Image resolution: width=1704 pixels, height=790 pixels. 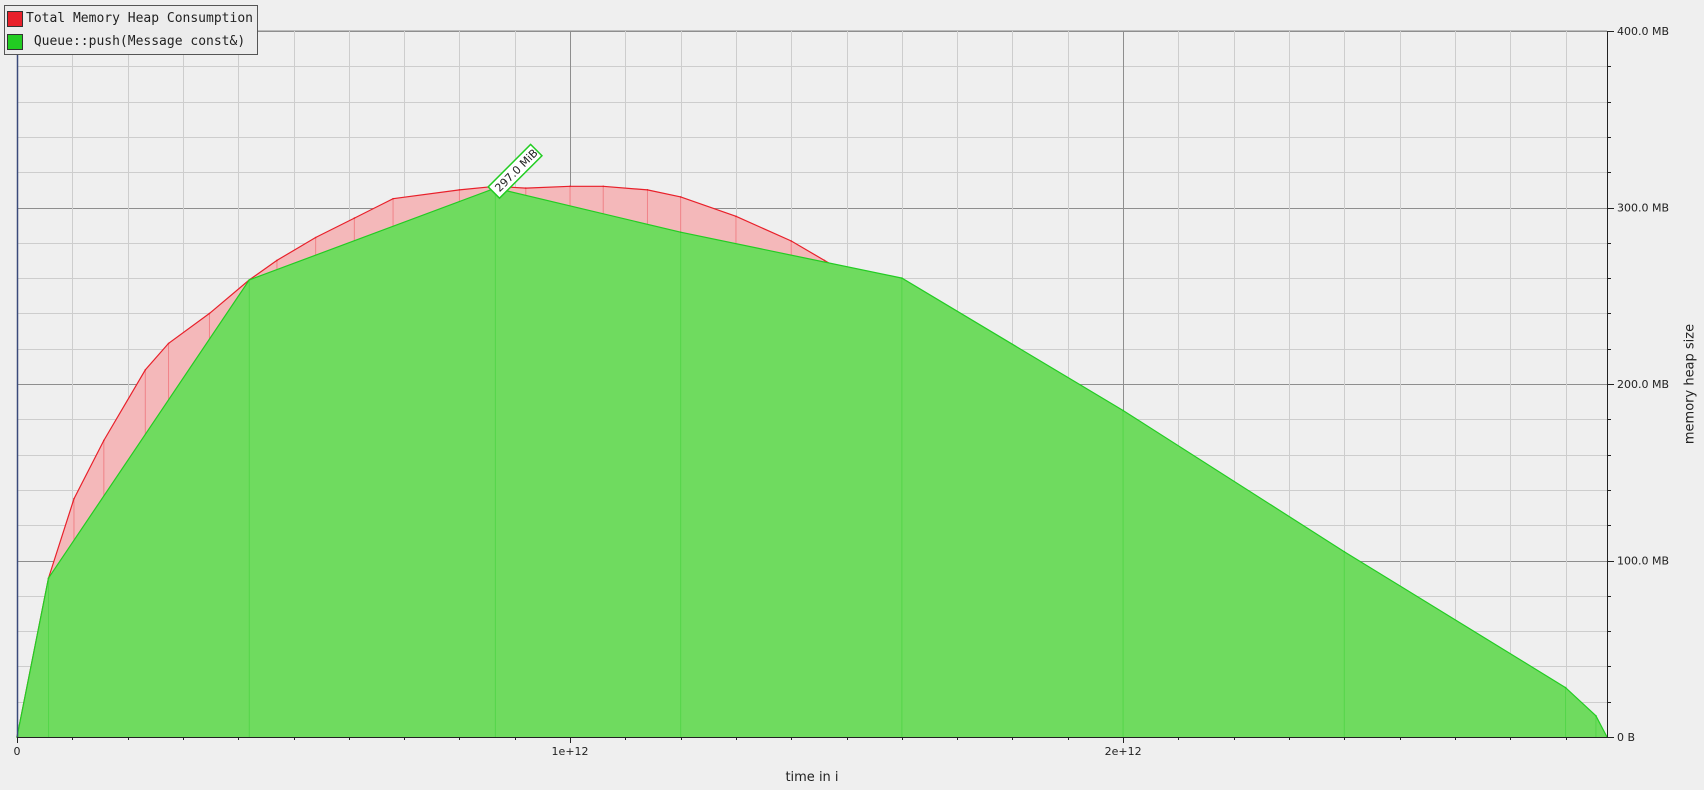 I want to click on legend-item-queue-push: Queue::push(Message const&), so click(x=130, y=41).